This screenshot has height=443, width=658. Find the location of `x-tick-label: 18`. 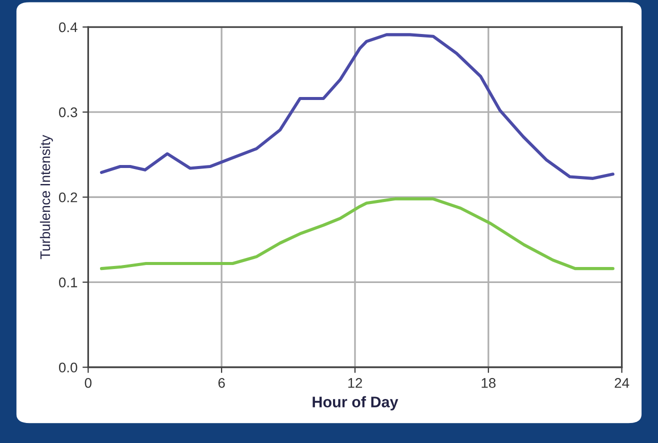

x-tick-label: 18 is located at coordinates (489, 383).